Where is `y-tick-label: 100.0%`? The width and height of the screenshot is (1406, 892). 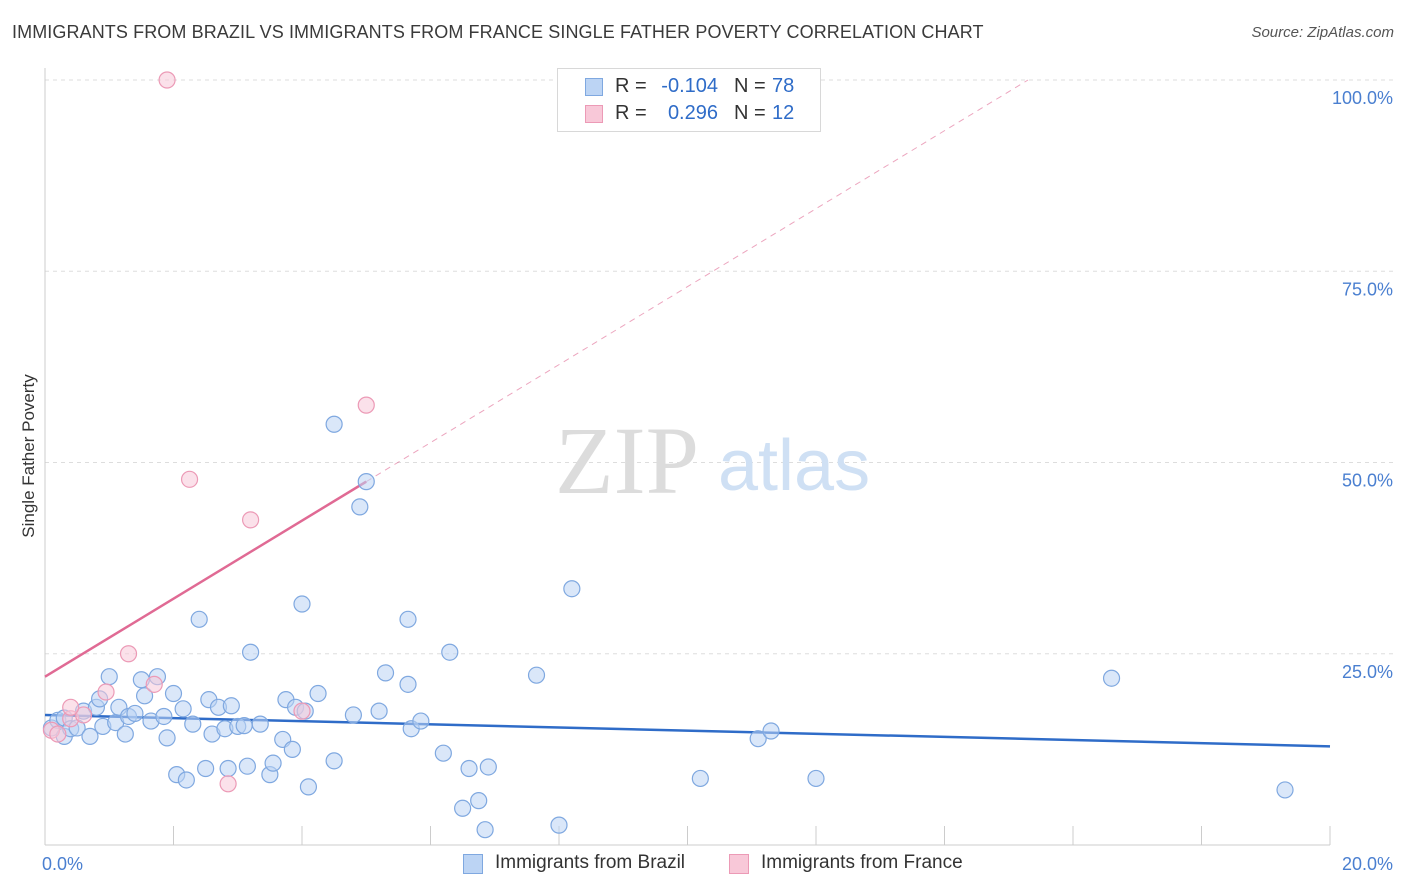
y-tick-label: 100.0% is located at coordinates (1362, 98).